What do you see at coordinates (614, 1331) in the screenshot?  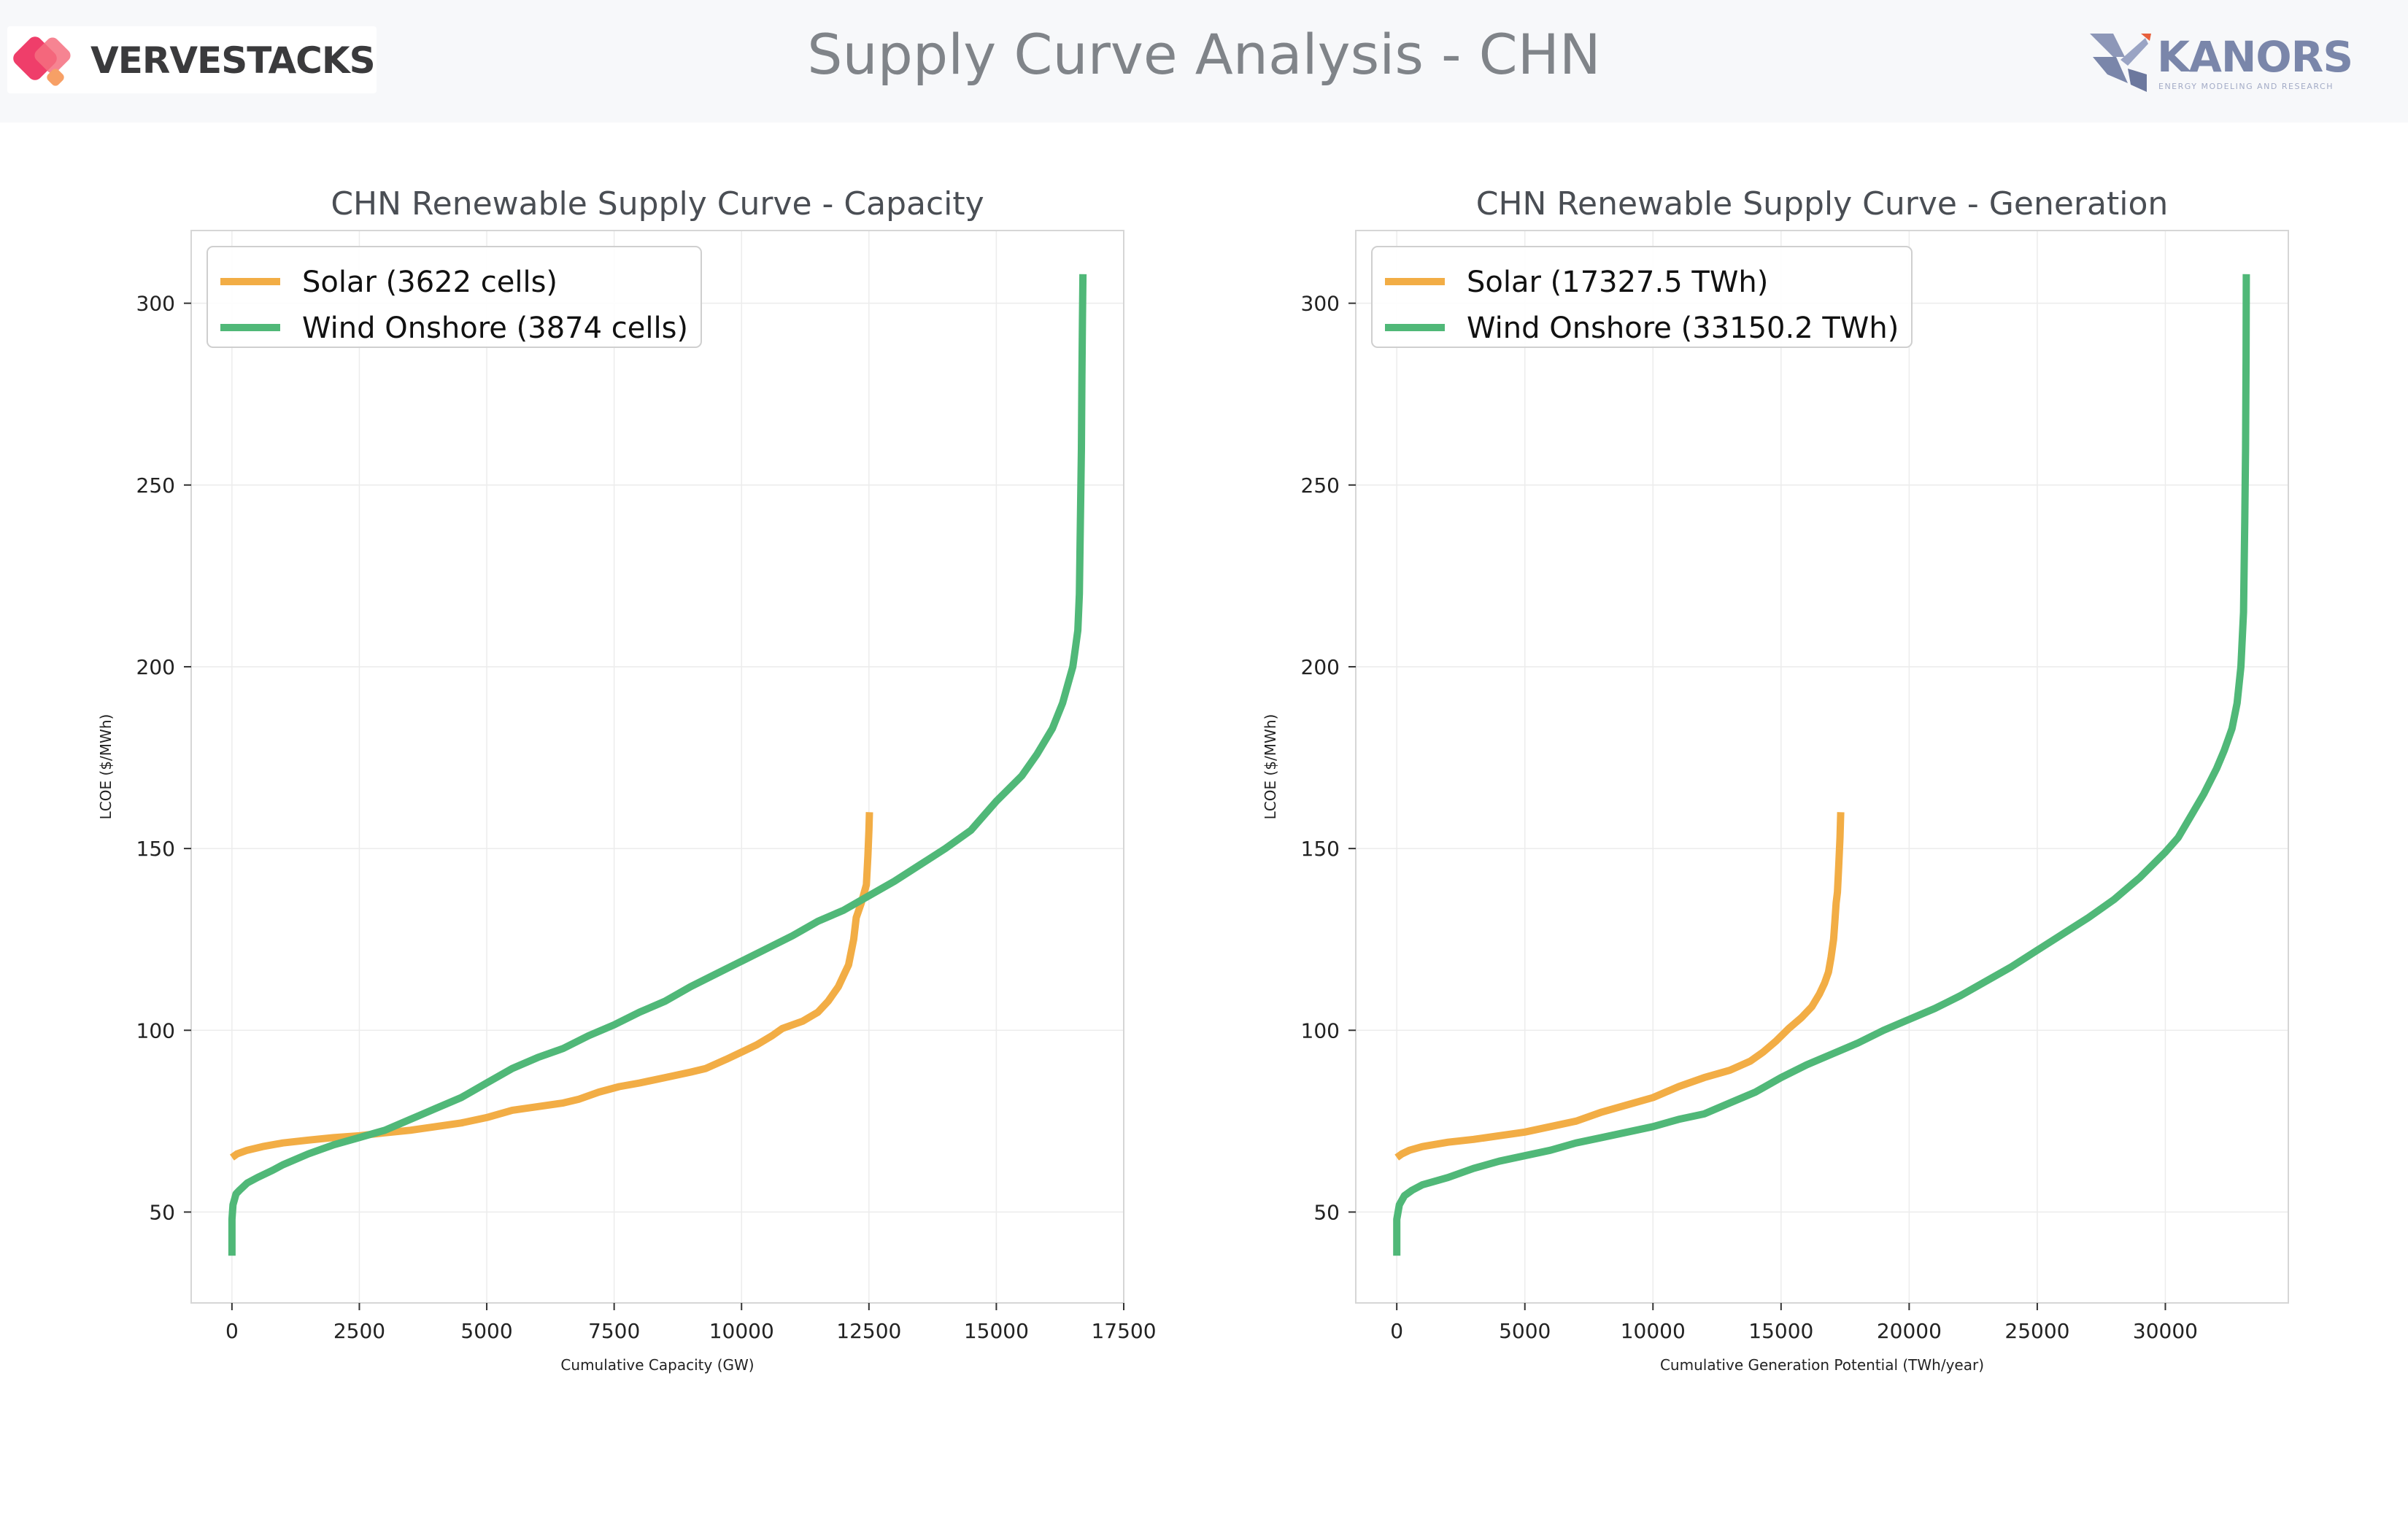 I see `x-tick-label: 7500` at bounding box center [614, 1331].